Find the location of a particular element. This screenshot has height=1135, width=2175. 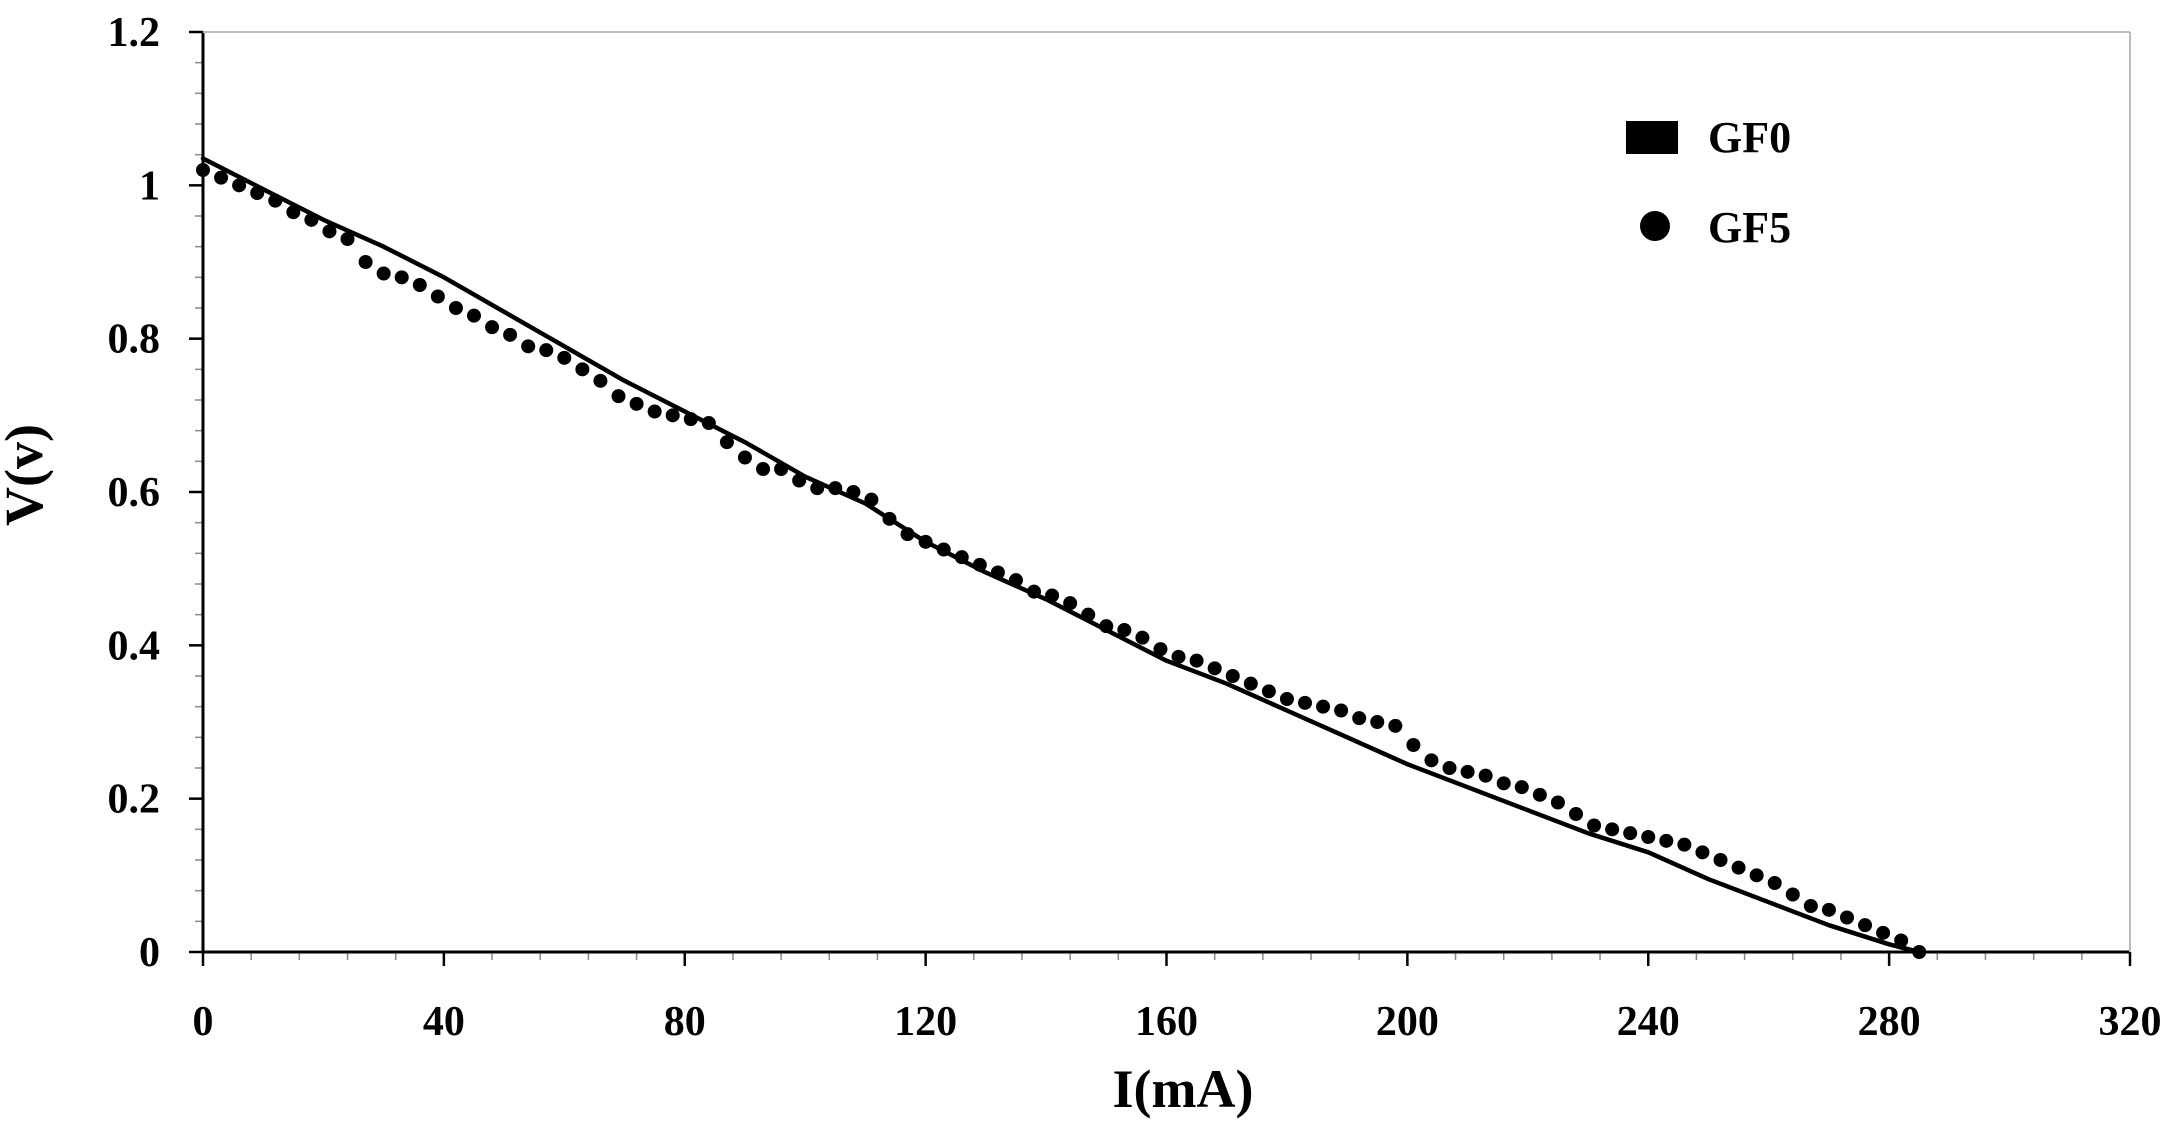

legend-label-gf5: GF5 is located at coordinates (1749, 227).